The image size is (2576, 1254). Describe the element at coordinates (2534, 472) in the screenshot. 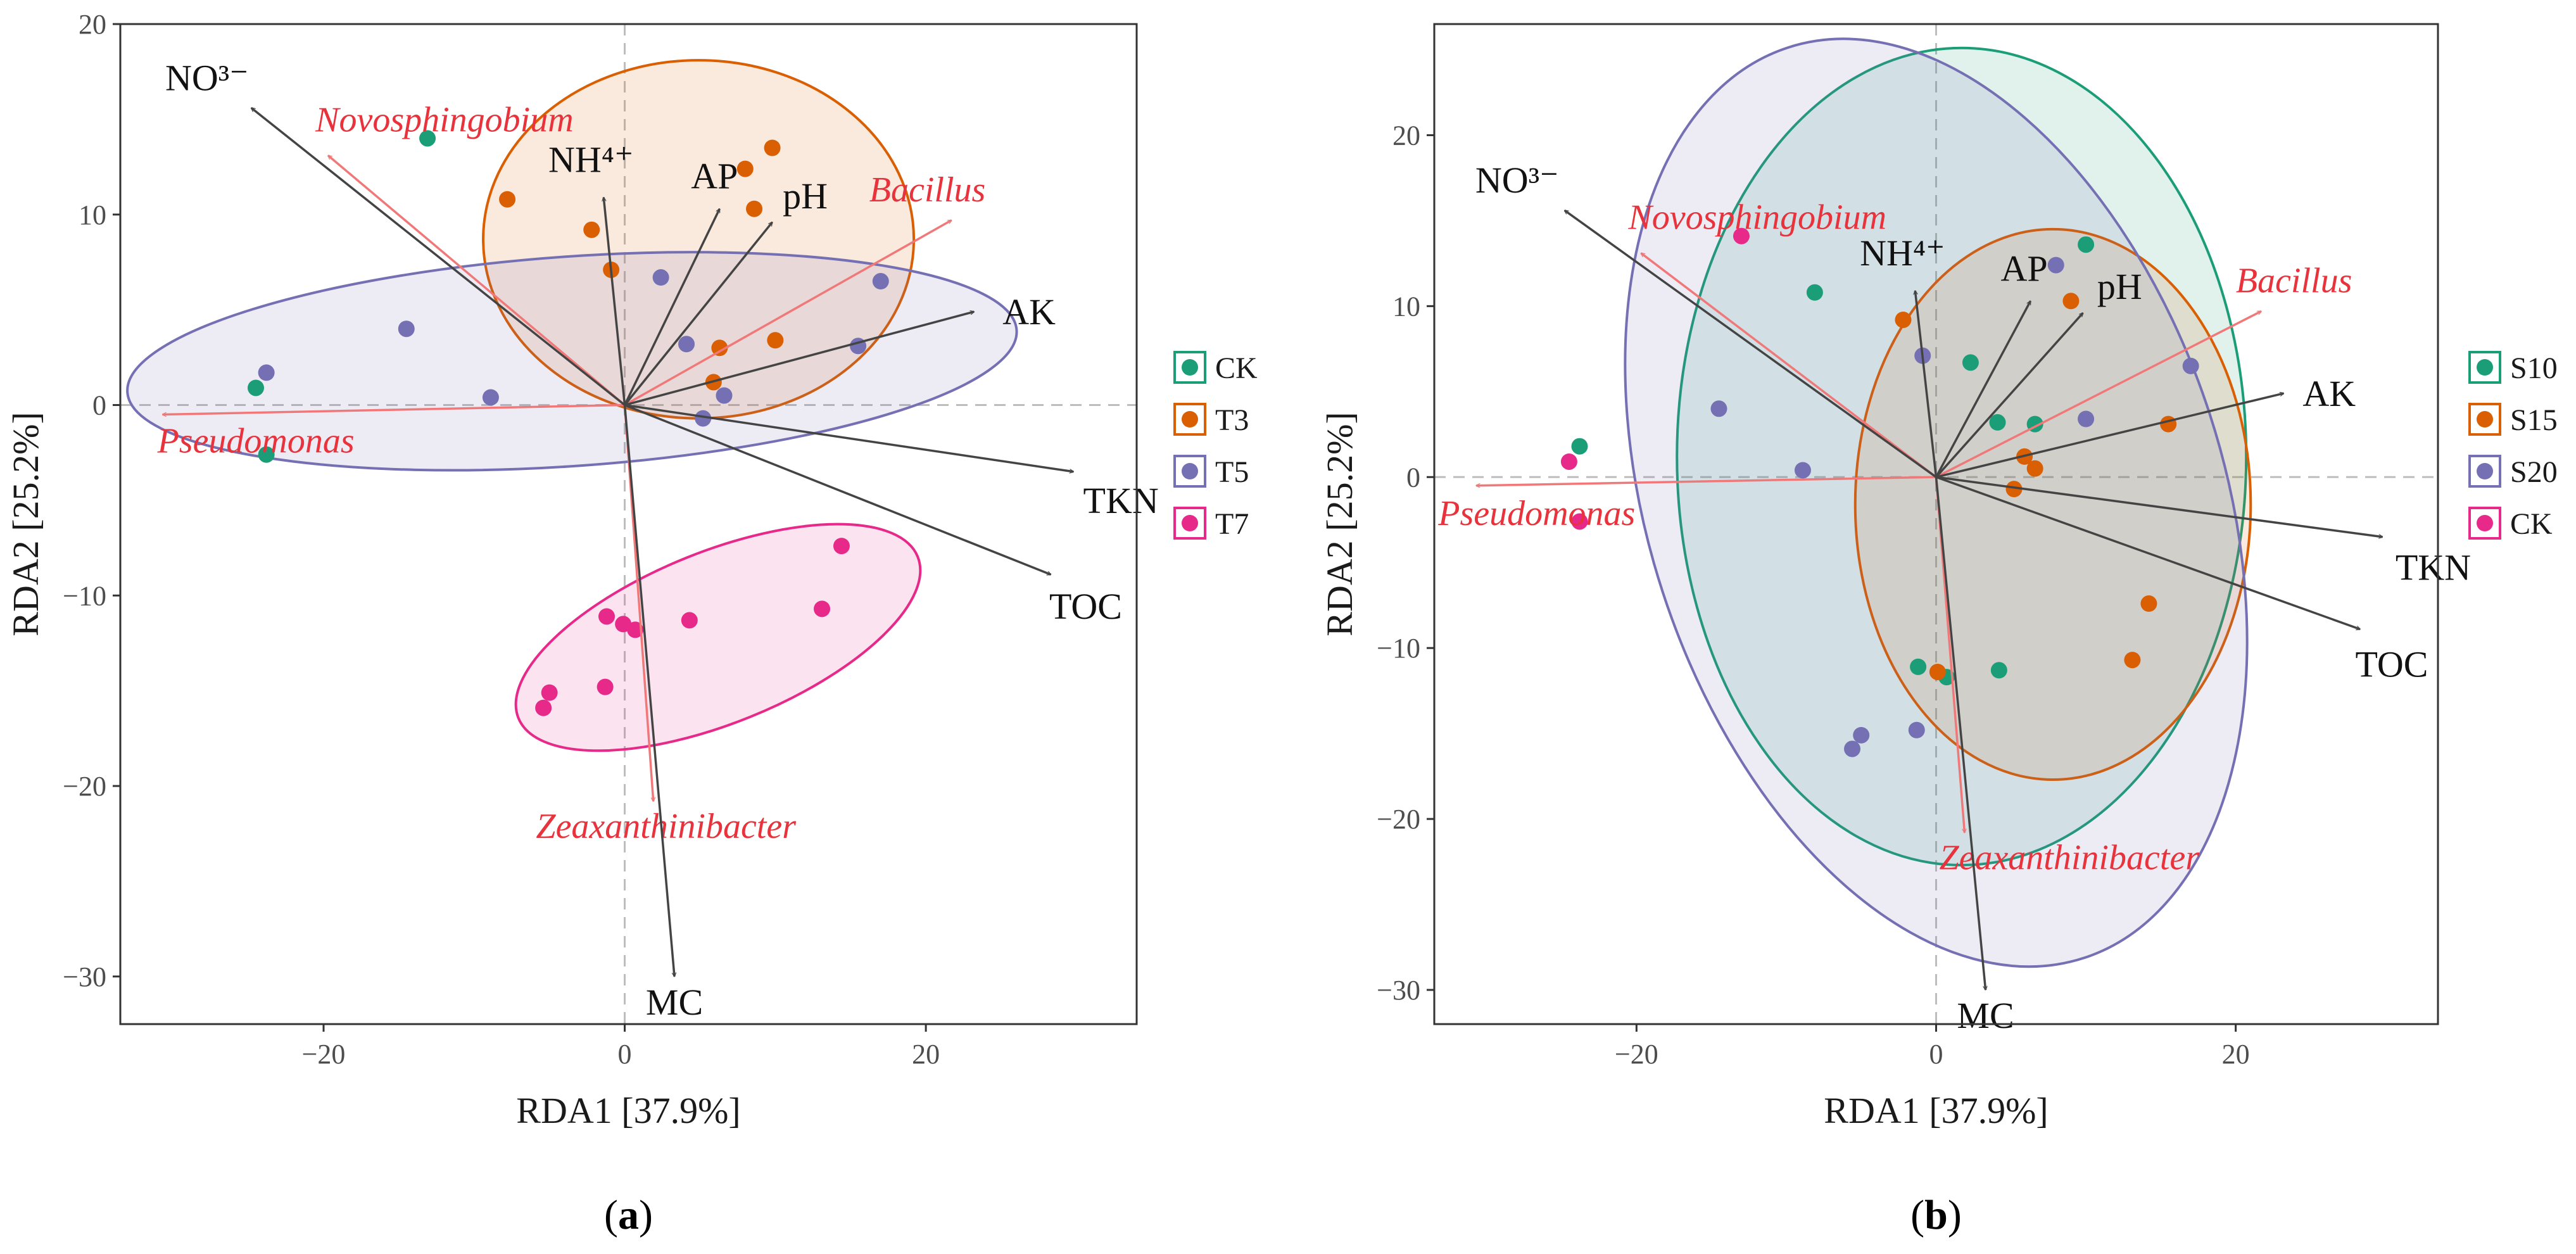

I see `legend-label: S20` at that location.